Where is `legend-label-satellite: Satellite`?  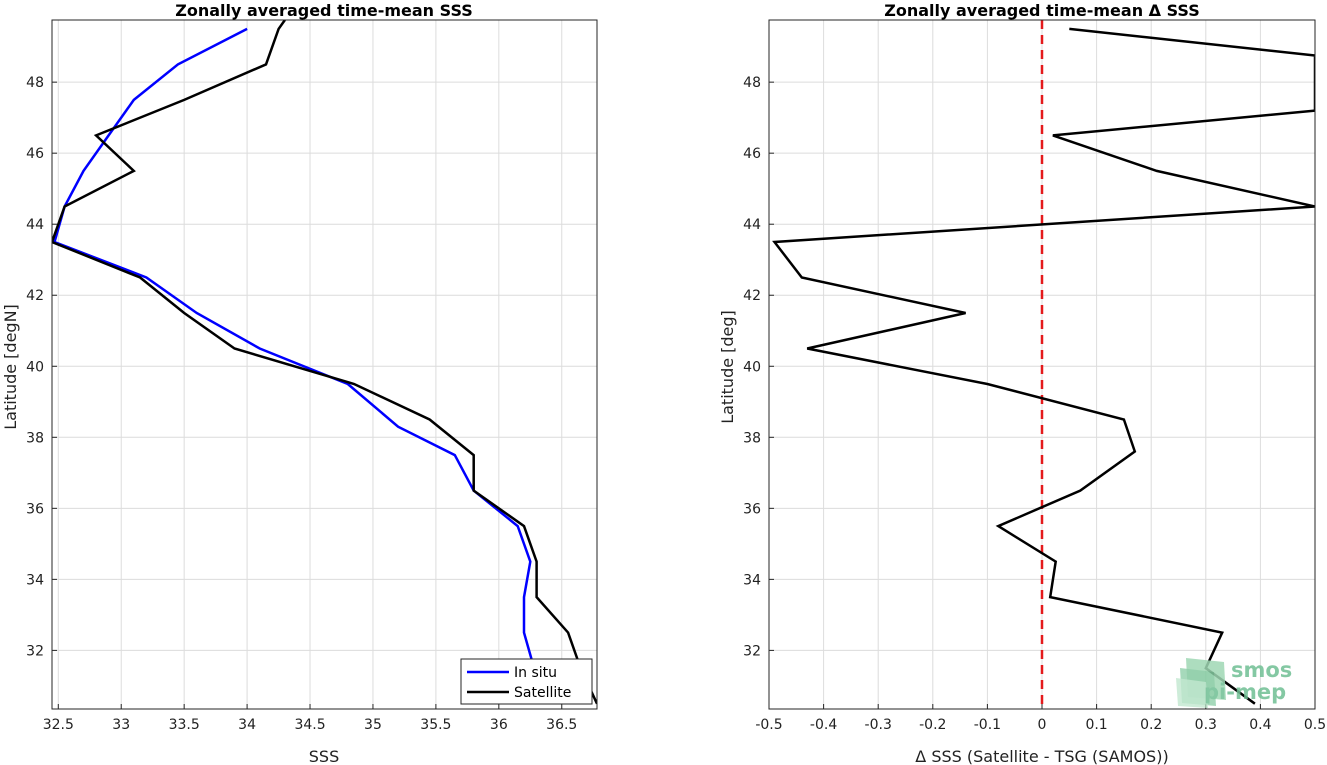 legend-label-satellite: Satellite is located at coordinates (542, 693).